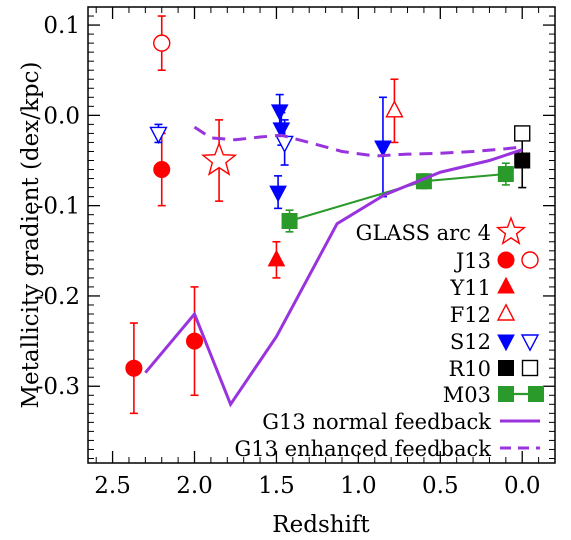 Image resolution: width=571 pixels, height=540 pixels. I want to click on legend-swatch-f12, so click(506, 312).